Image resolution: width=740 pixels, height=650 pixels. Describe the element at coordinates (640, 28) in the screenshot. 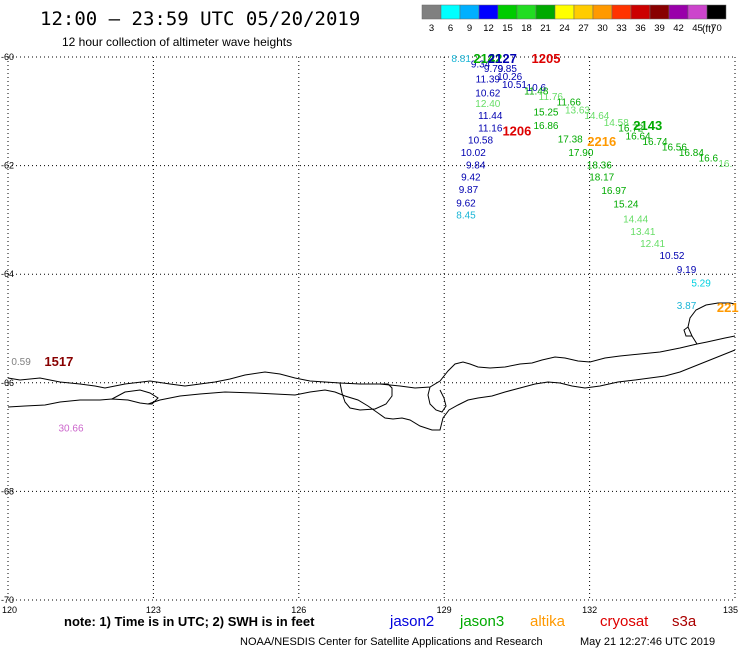

I see `scale-tick-label: 36` at that location.